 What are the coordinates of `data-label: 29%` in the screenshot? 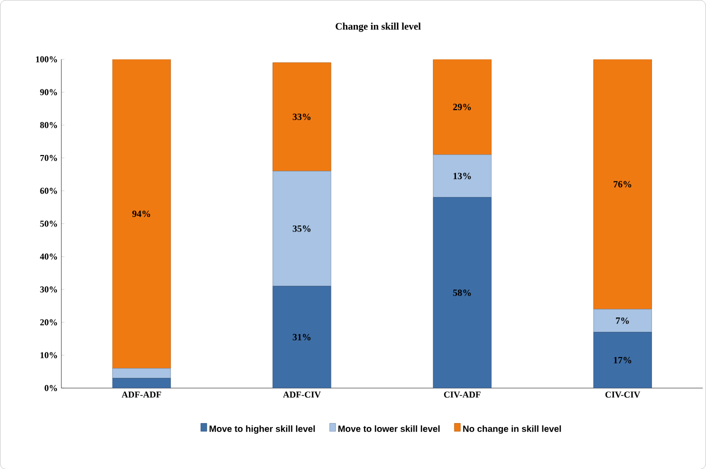 It's located at (462, 107).